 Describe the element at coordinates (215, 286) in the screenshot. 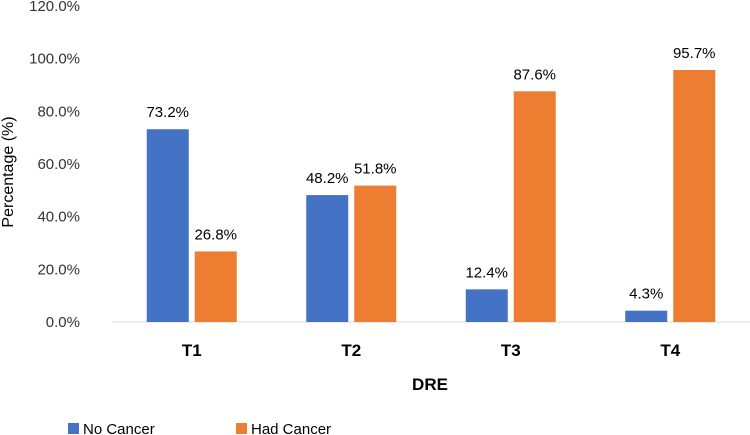

I see `bar-had-cancer-t1` at that location.